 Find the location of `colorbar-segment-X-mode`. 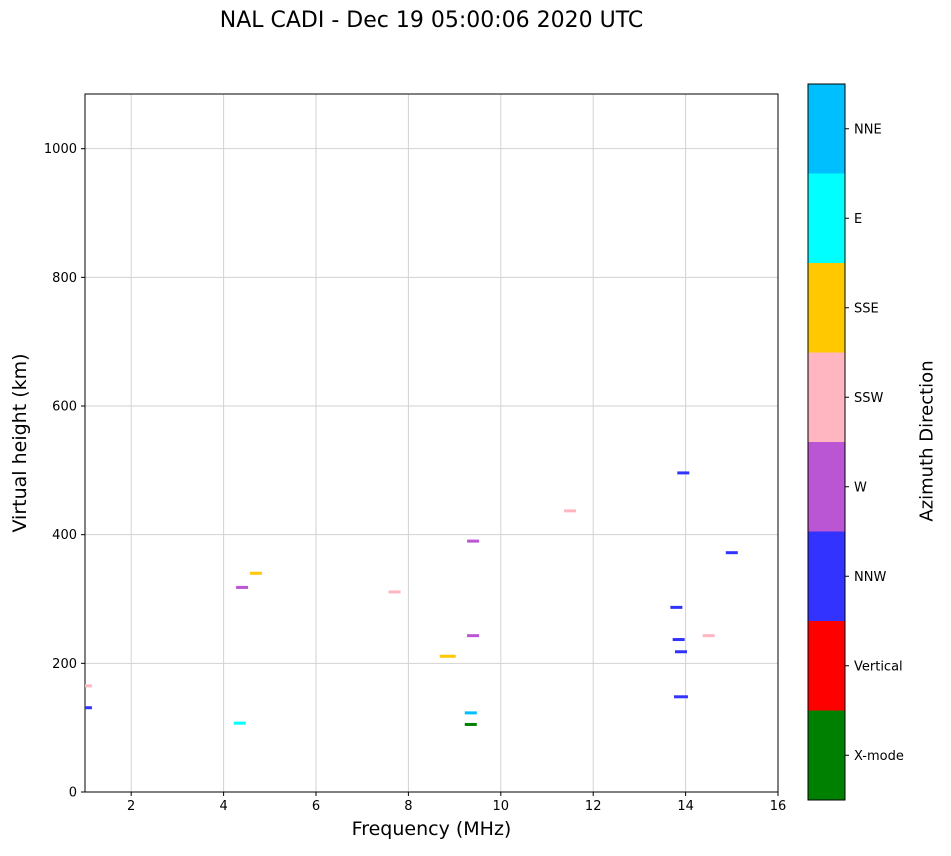

colorbar-segment-X-mode is located at coordinates (826, 755).